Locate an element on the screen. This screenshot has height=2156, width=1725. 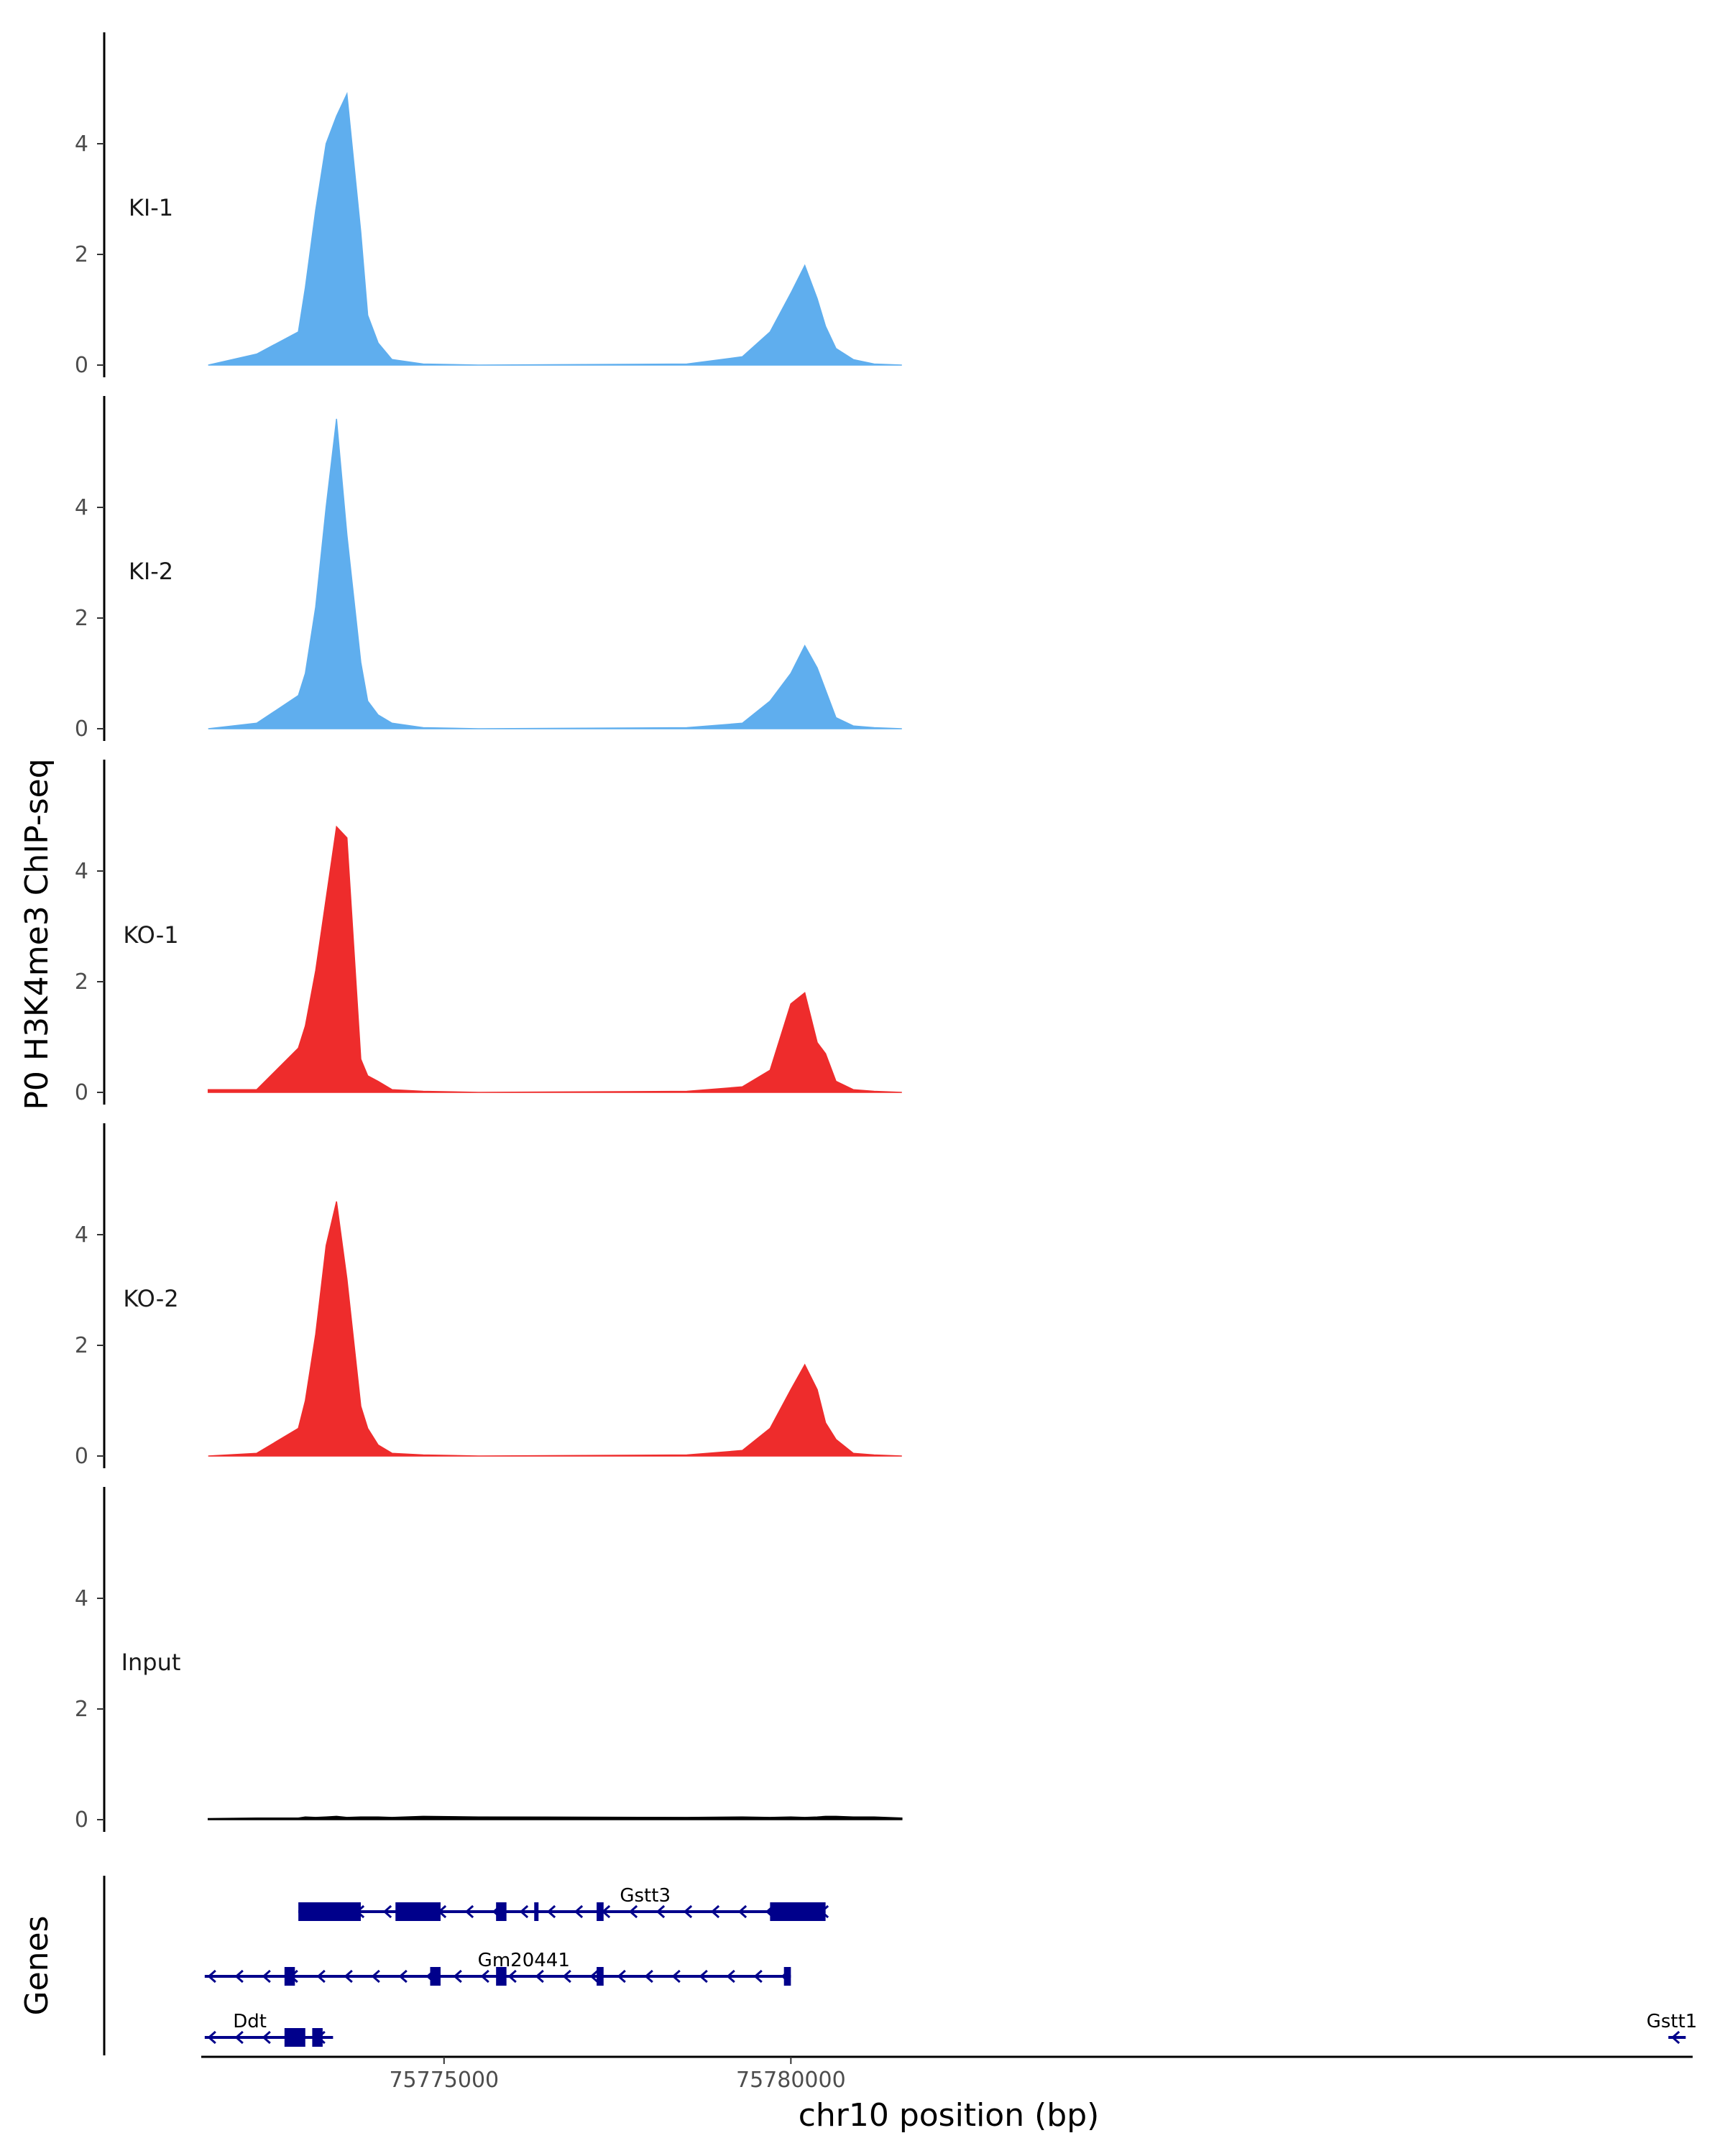
y-axis-title: P0 H3K4me3 ChIP-seq is located at coordinates (37, 934).